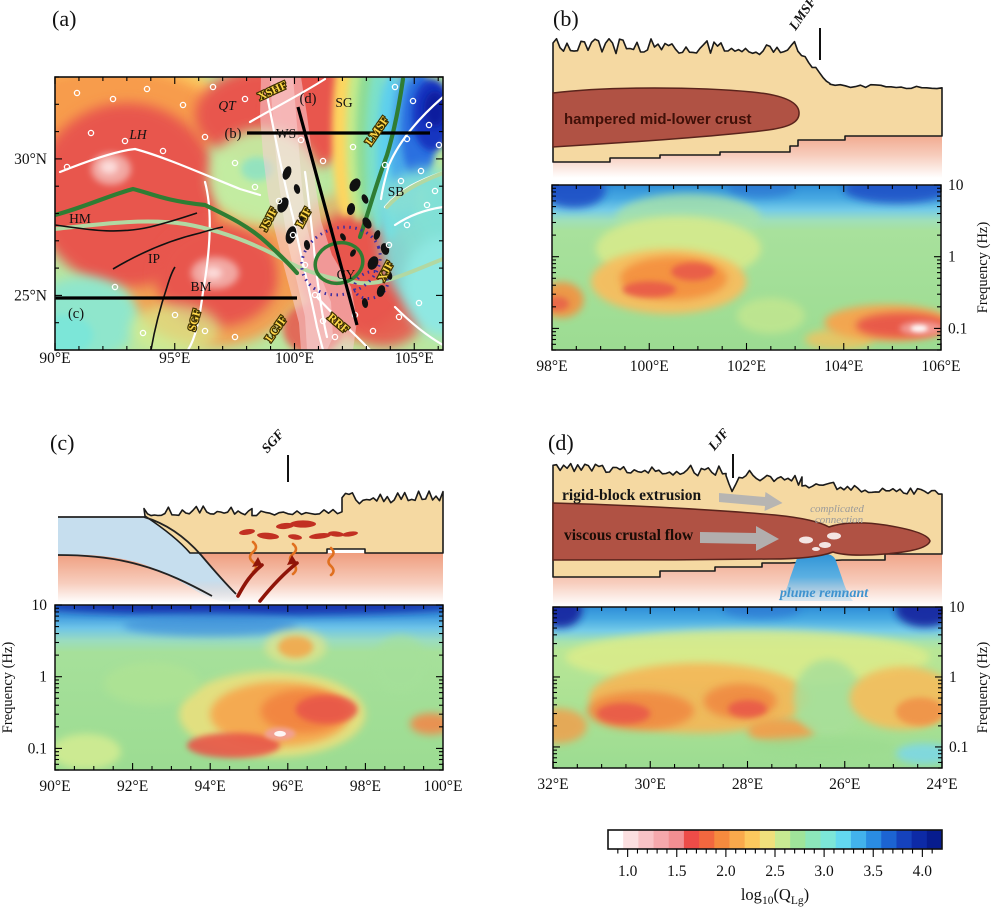 This screenshot has height=911, width=1000. I want to click on y-tick-label: 25°N, so click(30, 295).